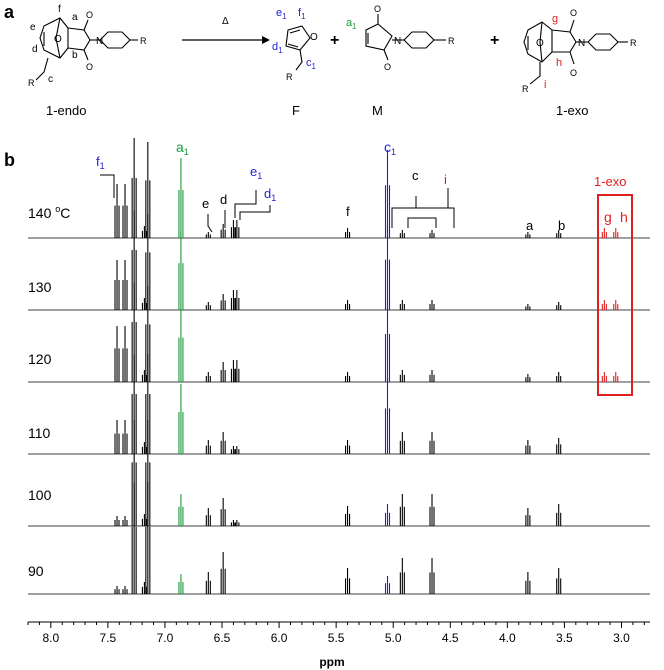 The width and height of the screenshot is (664, 670). I want to click on peak-bracket-e, so click(210, 223).